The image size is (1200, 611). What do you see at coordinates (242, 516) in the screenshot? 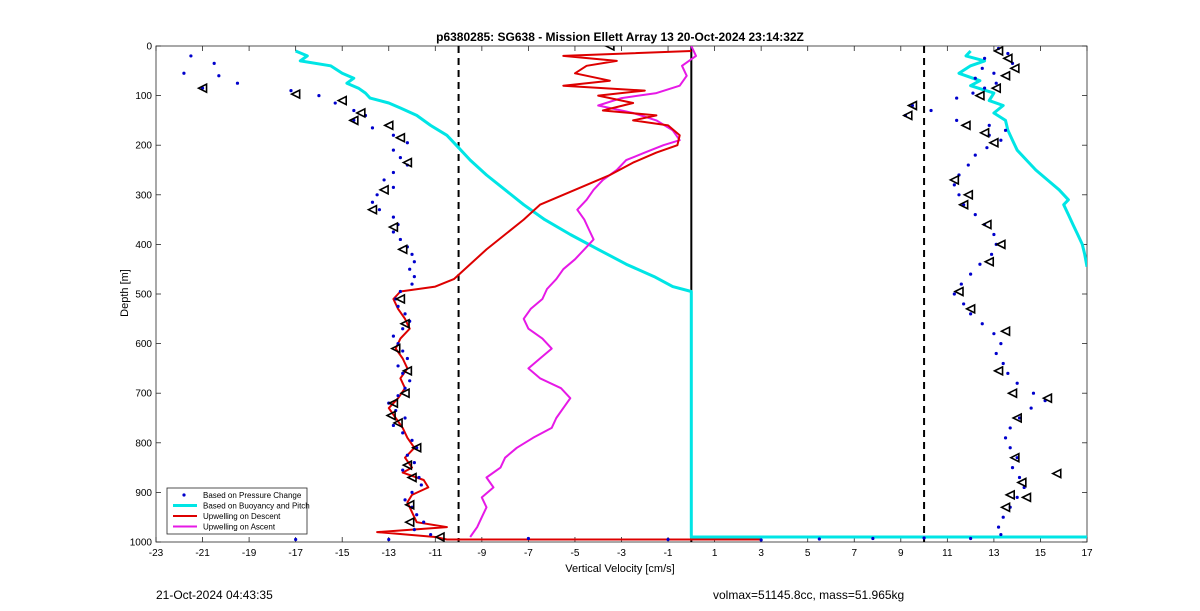
I see `legend-label: Upwelling on Descent` at bounding box center [242, 516].